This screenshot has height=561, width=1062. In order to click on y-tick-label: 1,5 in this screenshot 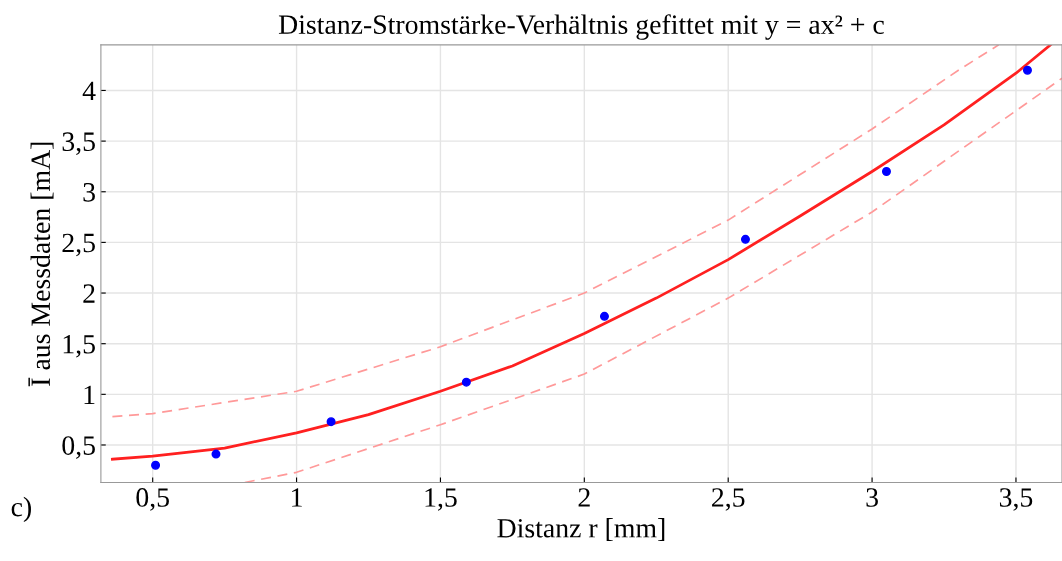, I will do `click(79, 346)`.